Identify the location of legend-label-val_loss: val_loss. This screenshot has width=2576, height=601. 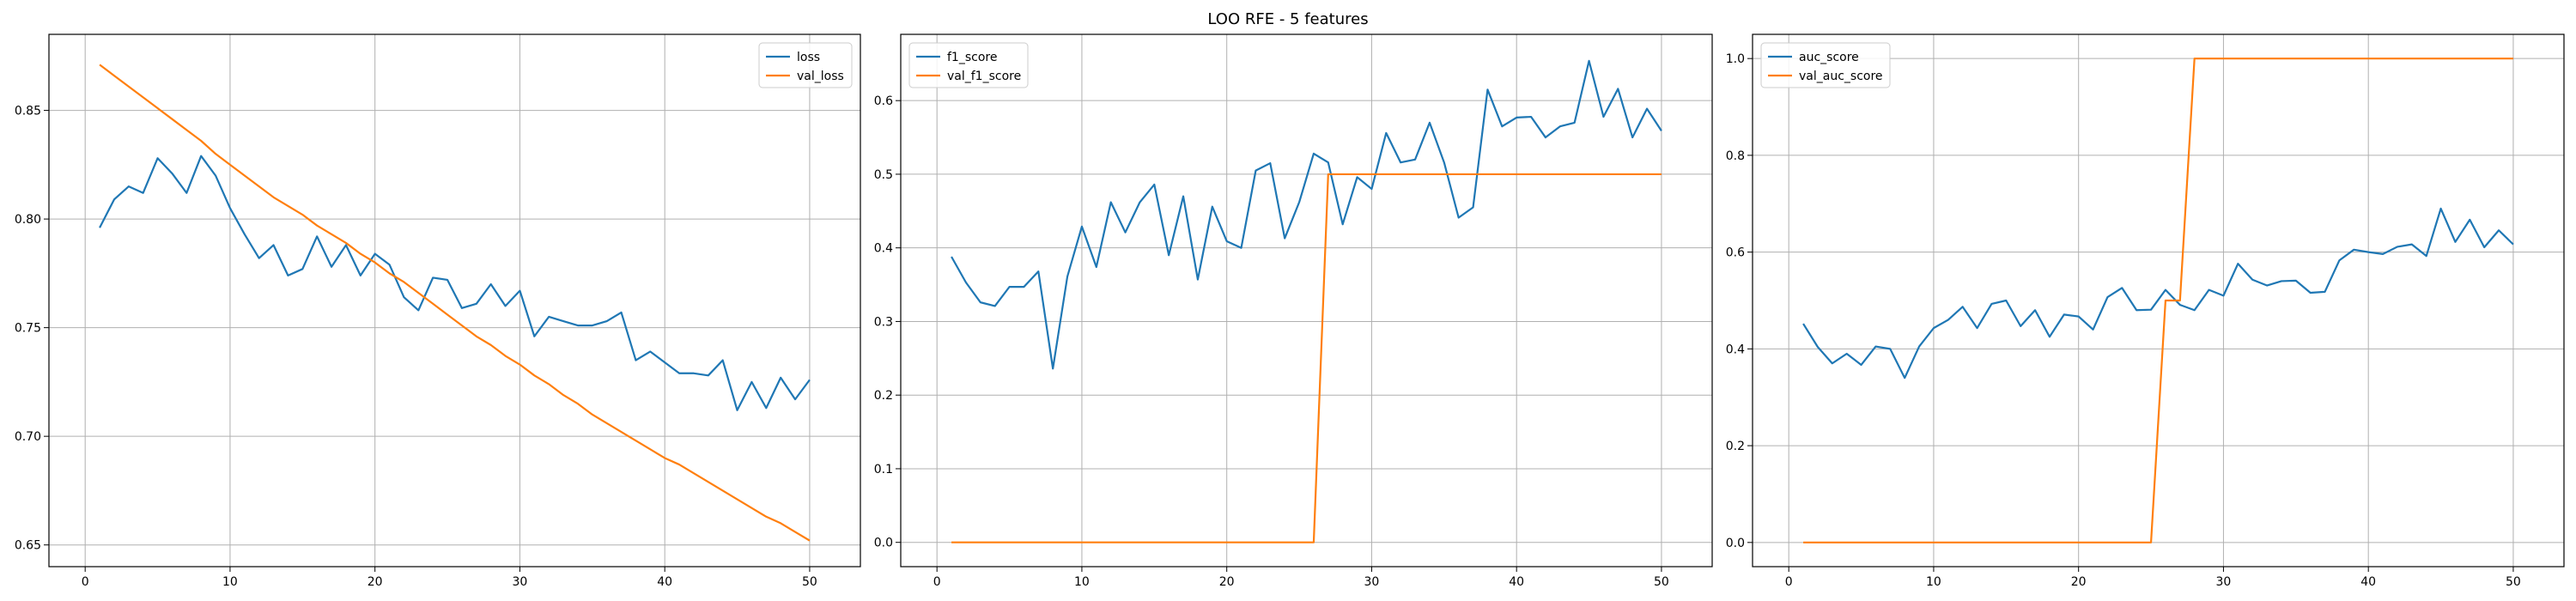
(821, 76).